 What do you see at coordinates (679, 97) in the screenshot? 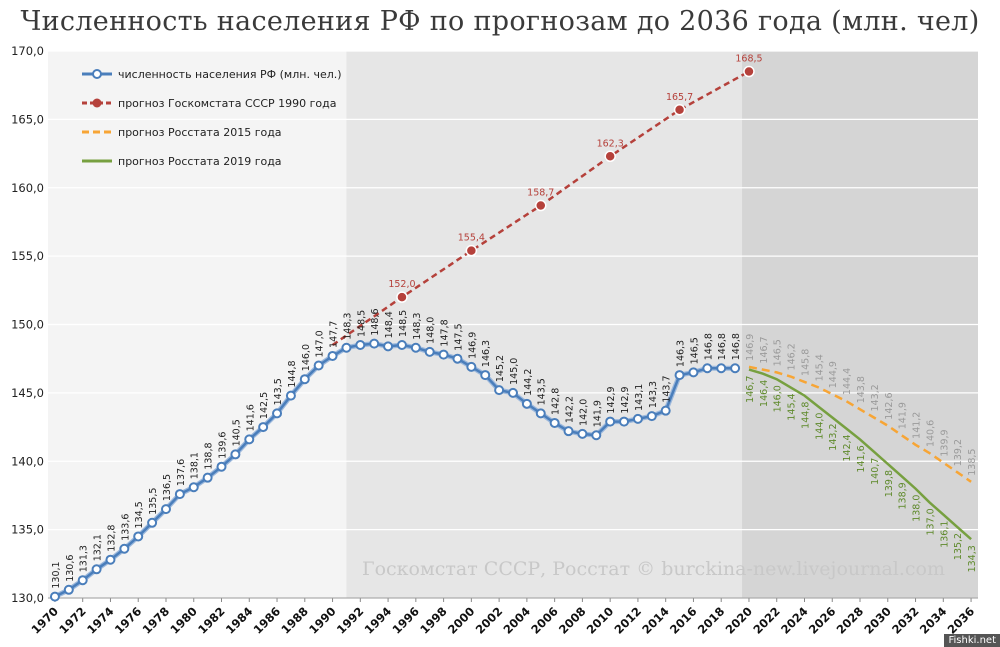
I see `goskomstat-data-label: 165,7` at bounding box center [679, 97].